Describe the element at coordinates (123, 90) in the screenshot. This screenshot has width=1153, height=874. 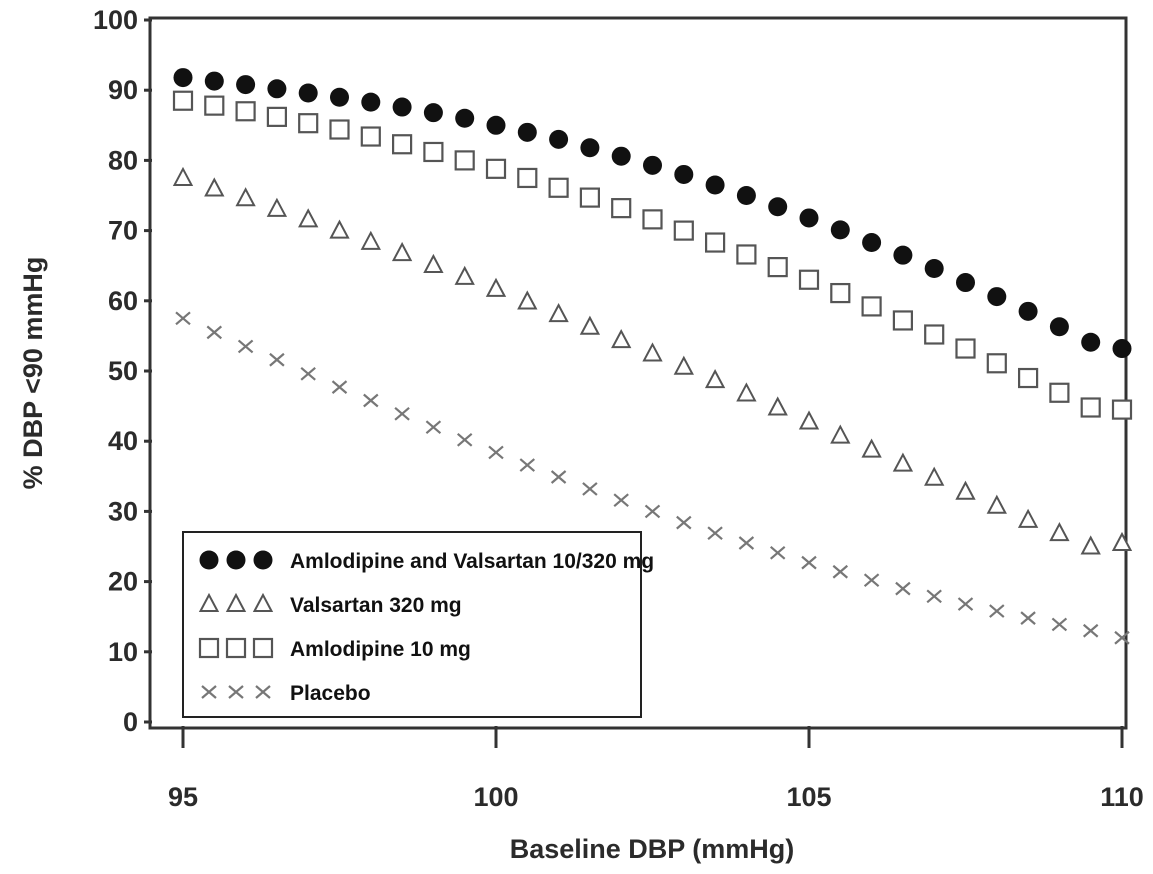
I see `y-tick-label: 90` at that location.